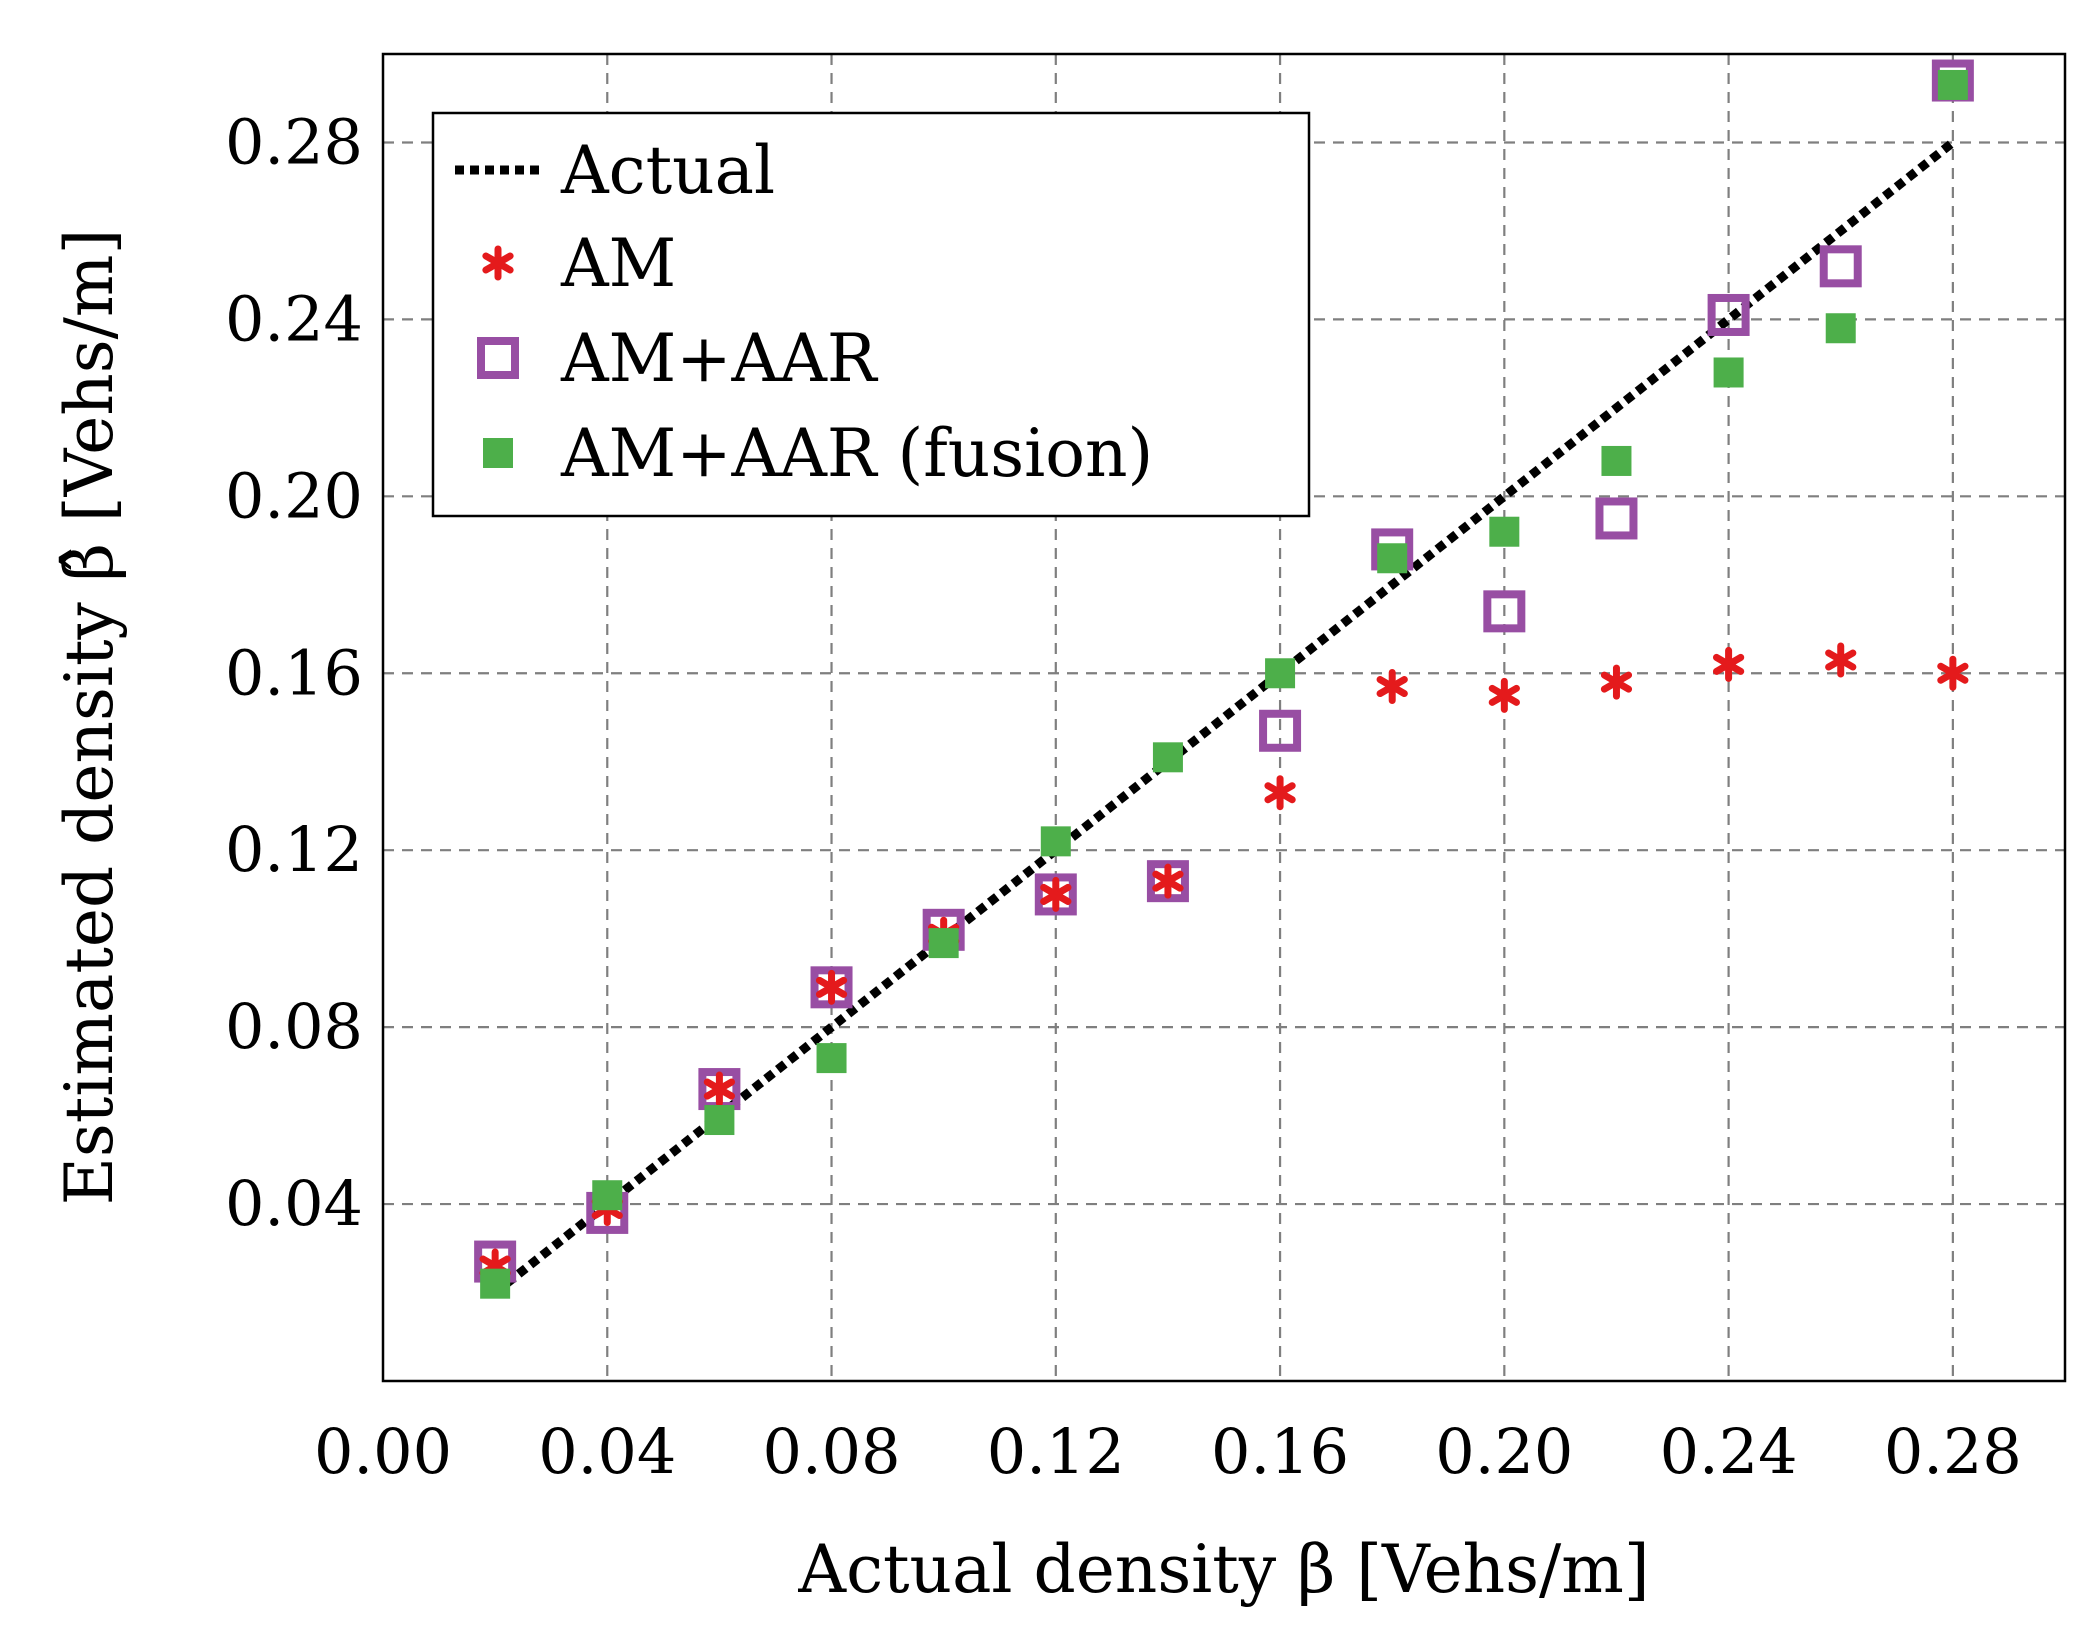 The image size is (2099, 1646). What do you see at coordinates (1953, 1451) in the screenshot?
I see `x-tick-label: 0.28` at bounding box center [1953, 1451].